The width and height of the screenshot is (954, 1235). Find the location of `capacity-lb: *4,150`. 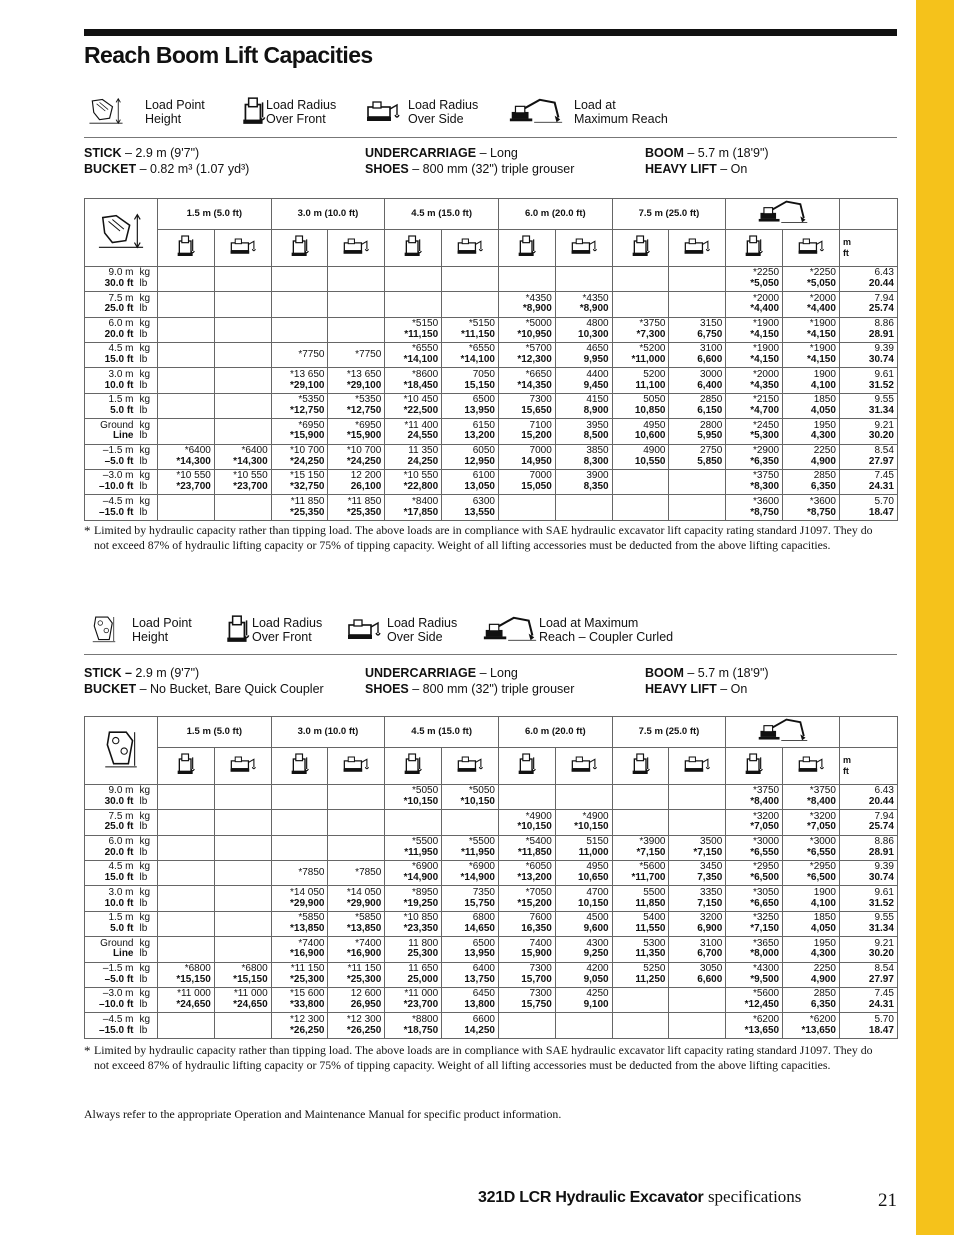

capacity-lb: *4,150 is located at coordinates (765, 334).